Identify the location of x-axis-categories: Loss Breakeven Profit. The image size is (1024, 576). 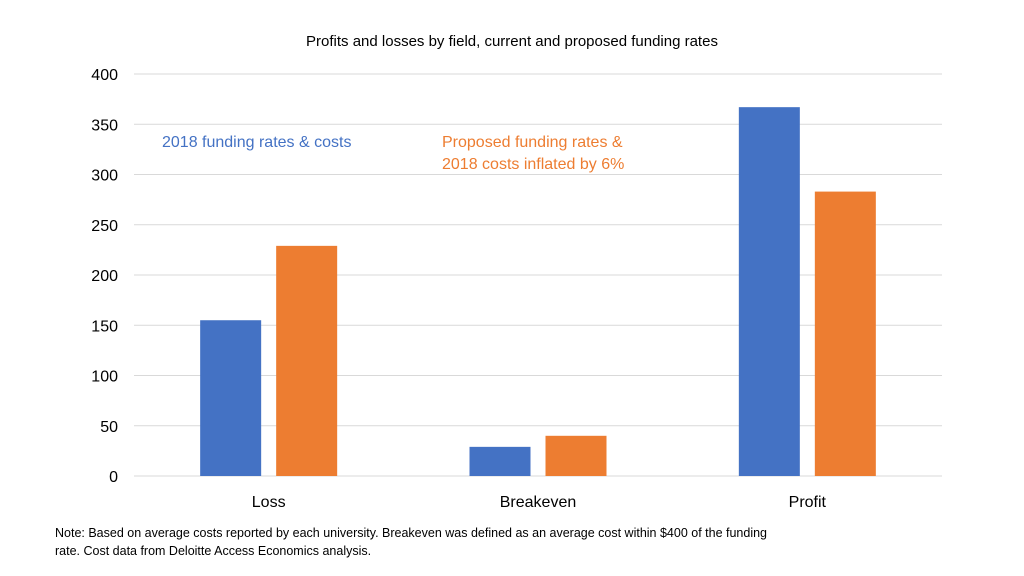
(539, 502).